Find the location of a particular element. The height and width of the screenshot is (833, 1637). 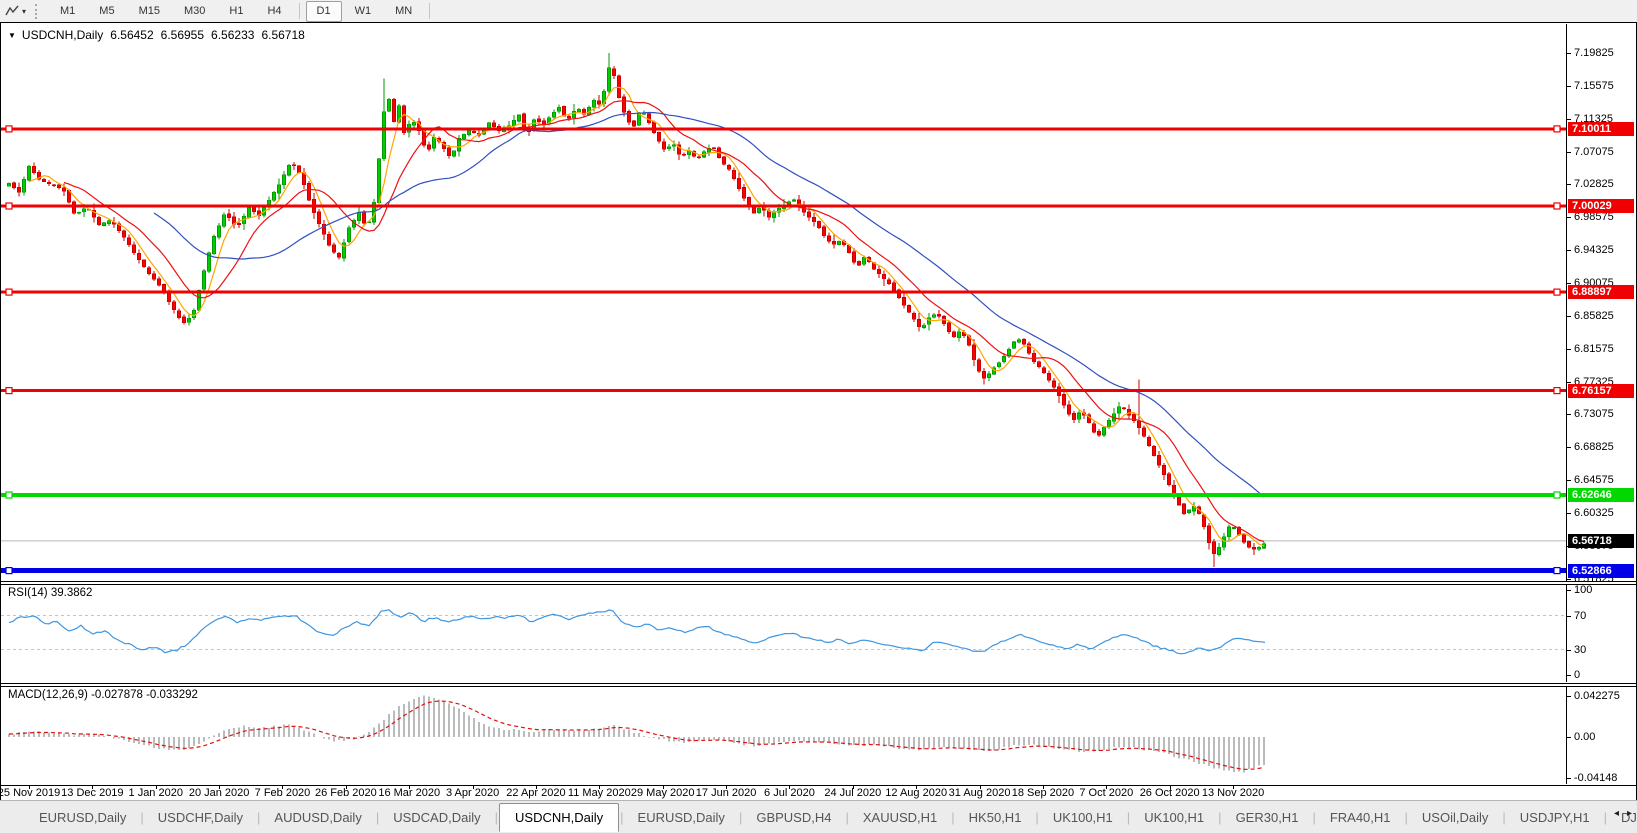

line-studies-icon is located at coordinates (12, 11).